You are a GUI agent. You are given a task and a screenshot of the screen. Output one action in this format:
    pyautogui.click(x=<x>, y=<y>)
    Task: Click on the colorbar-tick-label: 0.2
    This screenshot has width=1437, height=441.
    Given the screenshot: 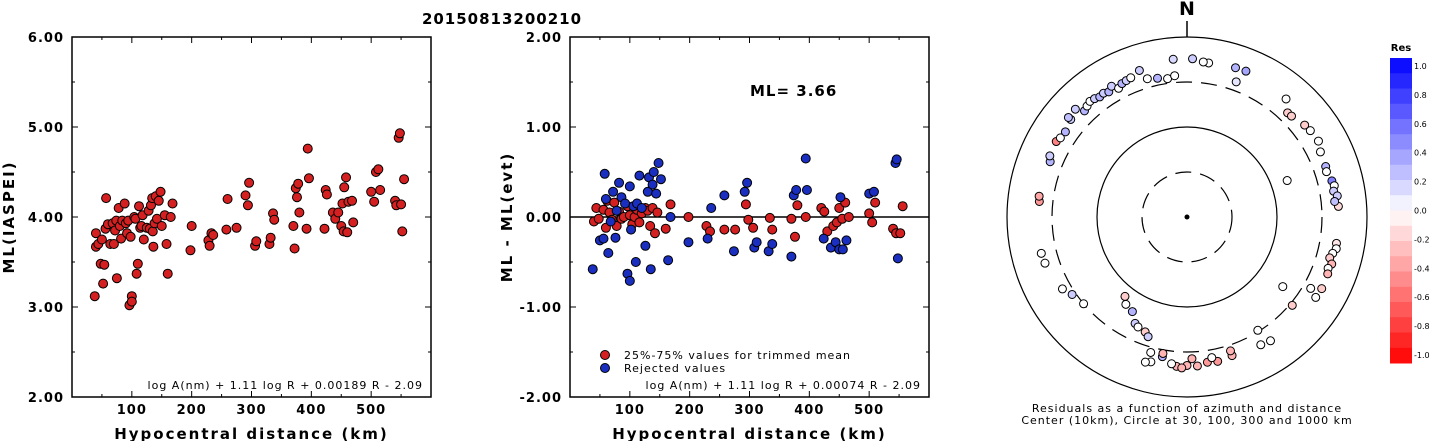 What is the action you would take?
    pyautogui.click(x=1420, y=182)
    